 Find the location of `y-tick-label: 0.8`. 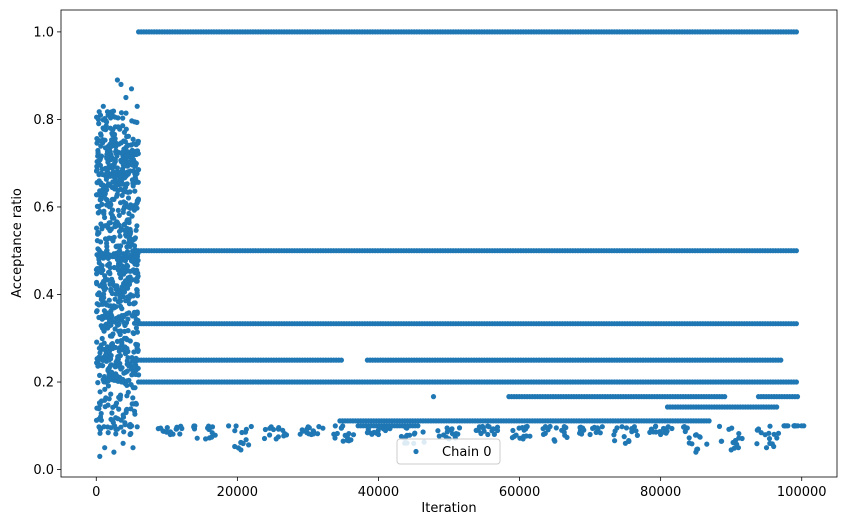

y-tick-label: 0.8 is located at coordinates (43, 120).